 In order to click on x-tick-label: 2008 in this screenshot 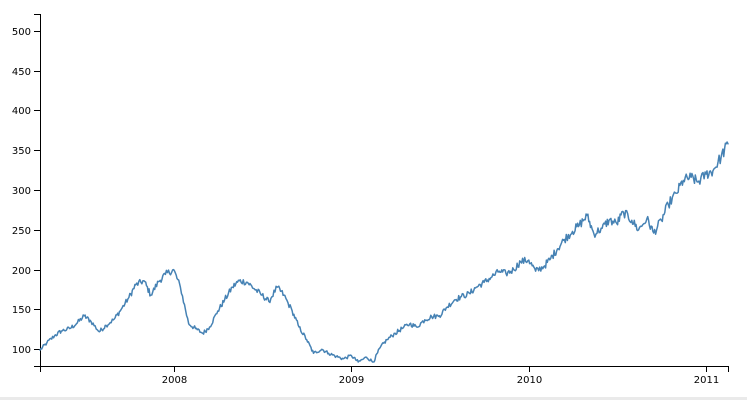, I will do `click(174, 380)`.